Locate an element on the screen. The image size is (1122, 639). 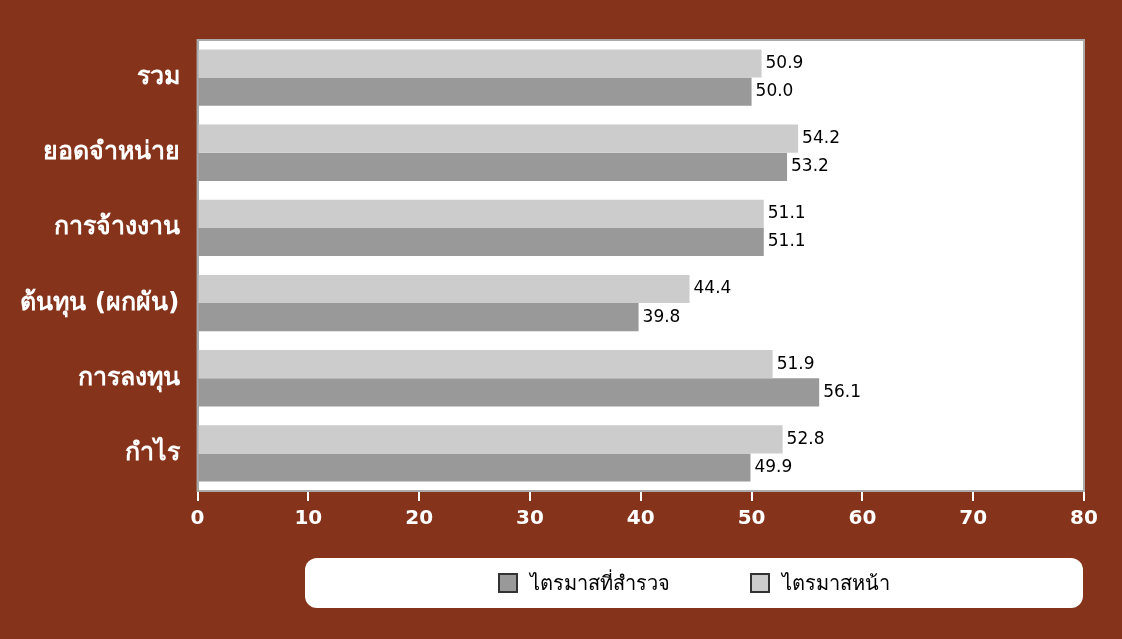
y-tick-label: กำไร is located at coordinates (152, 450).